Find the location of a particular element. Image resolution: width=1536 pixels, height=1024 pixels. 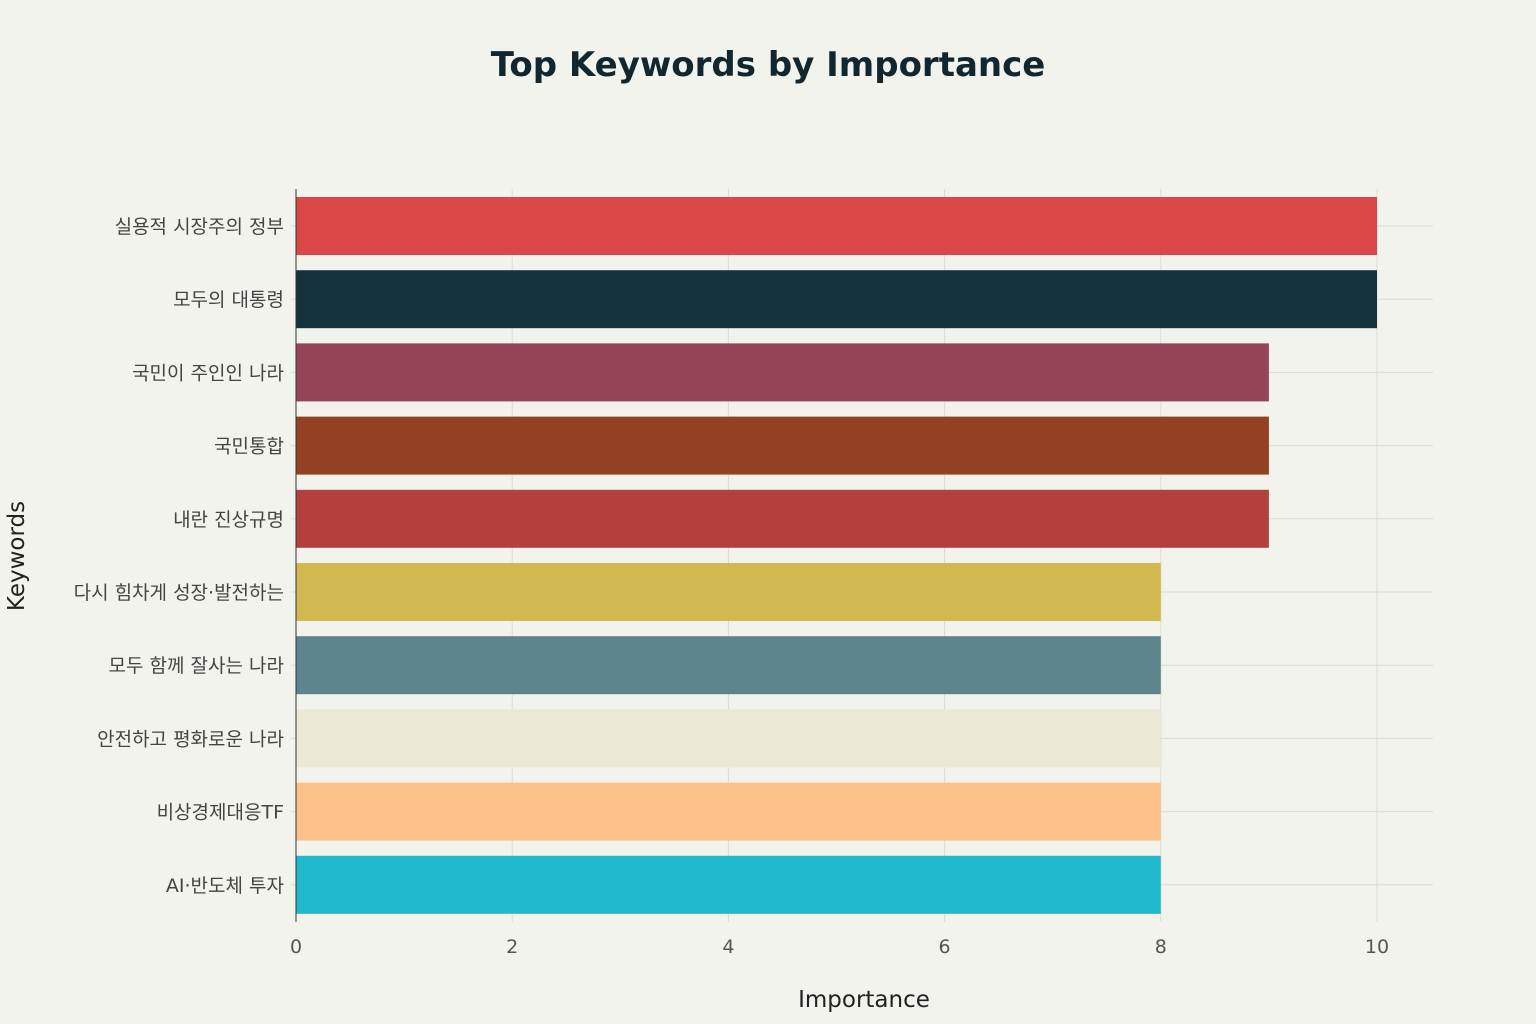

y-tick-label: 국민이 주인인 나라 is located at coordinates (208, 373).